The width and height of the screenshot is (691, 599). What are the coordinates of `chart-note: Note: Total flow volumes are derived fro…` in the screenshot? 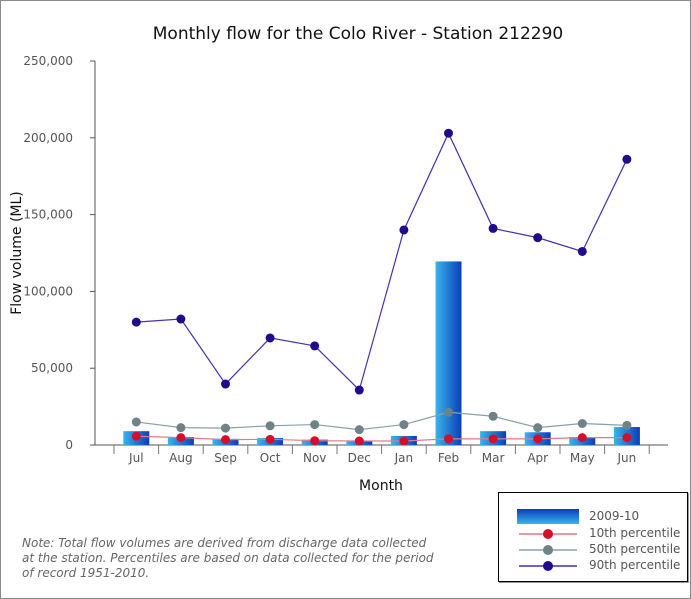 It's located at (228, 558).